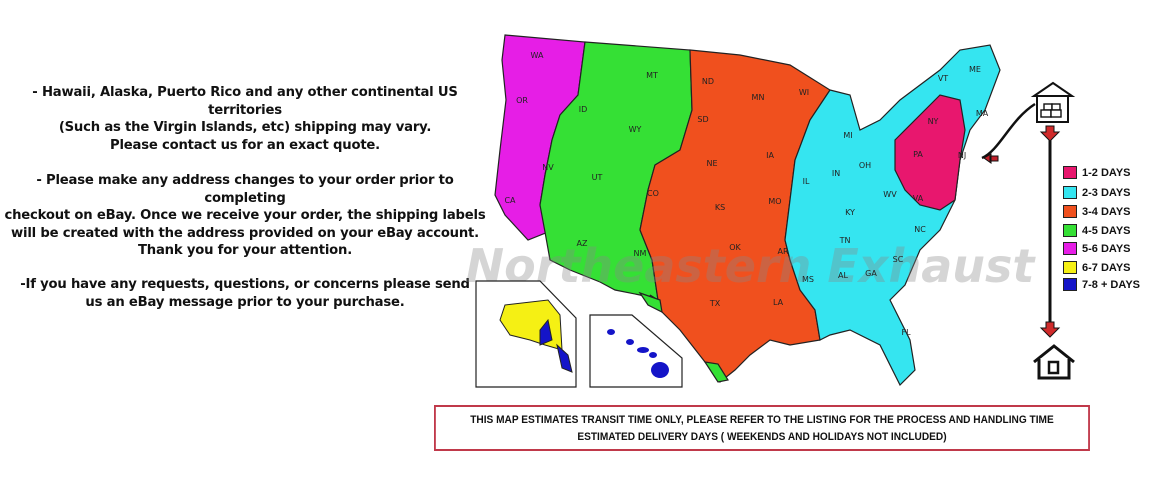 The height and width of the screenshot is (483, 1162). I want to click on state-label-ks: KS, so click(720, 207).